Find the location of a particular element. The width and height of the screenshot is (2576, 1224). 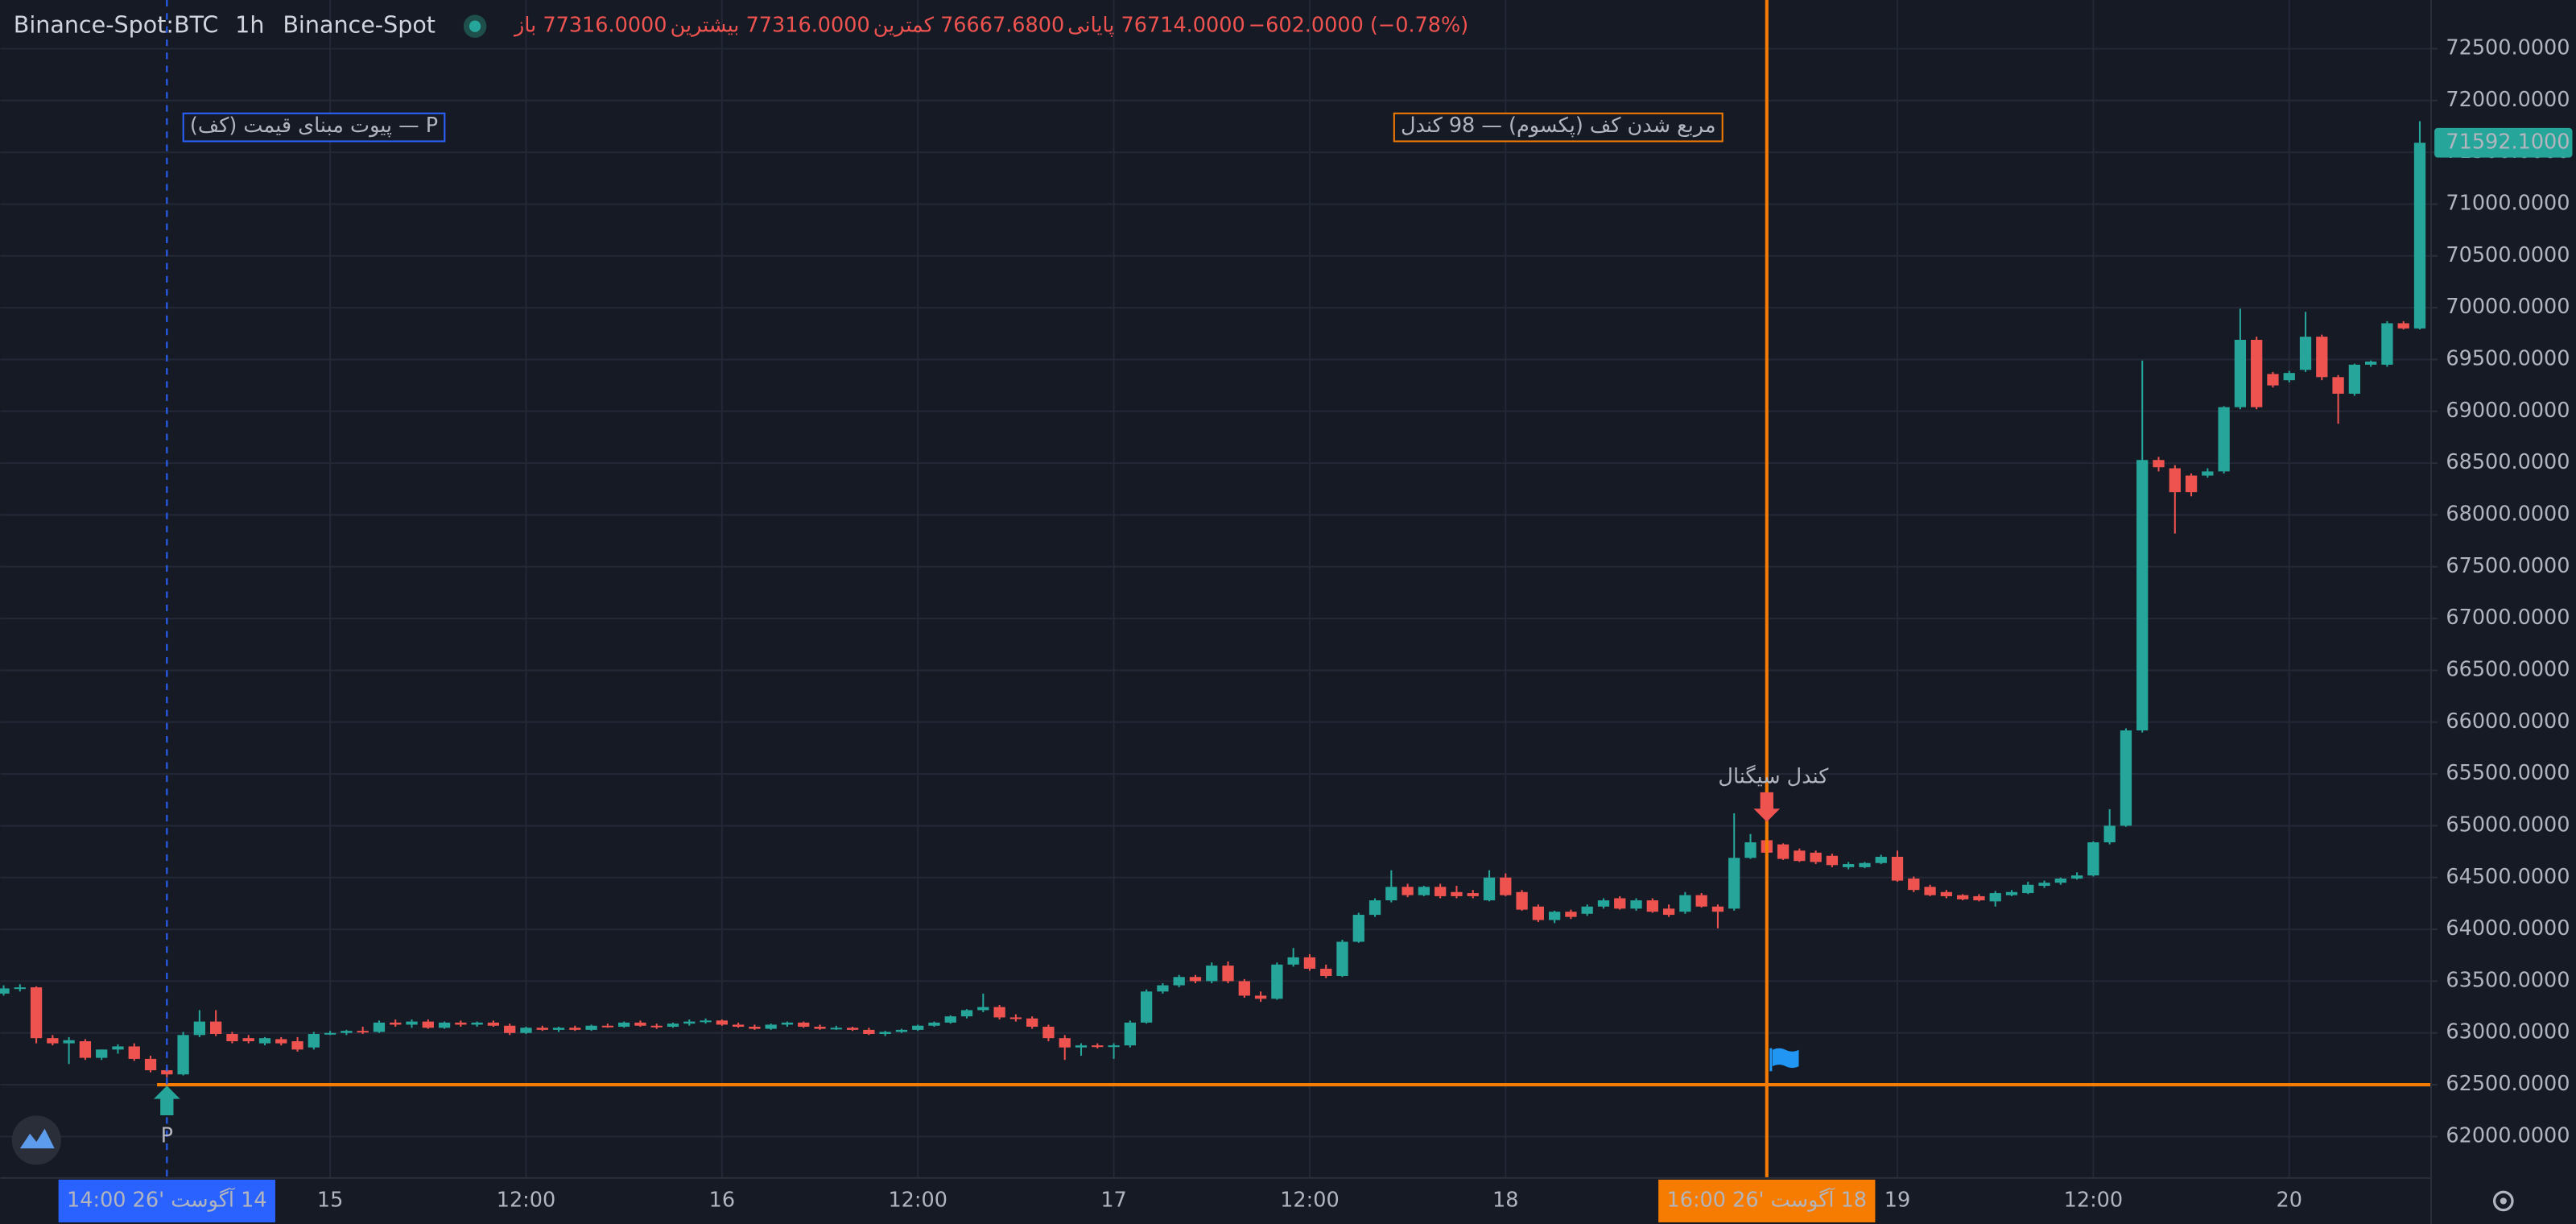

y-tick-label: 63500.0000 is located at coordinates (2508, 980).